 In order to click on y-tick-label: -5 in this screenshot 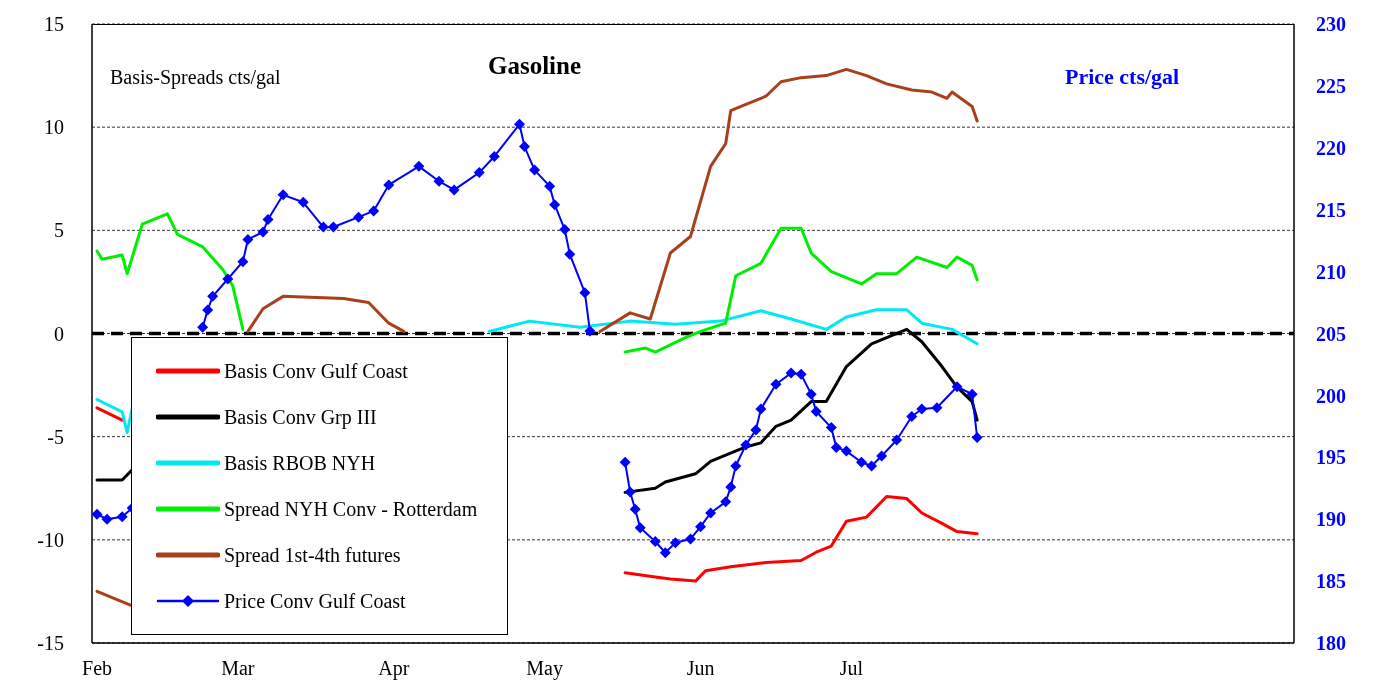, I will do `click(55, 436)`.